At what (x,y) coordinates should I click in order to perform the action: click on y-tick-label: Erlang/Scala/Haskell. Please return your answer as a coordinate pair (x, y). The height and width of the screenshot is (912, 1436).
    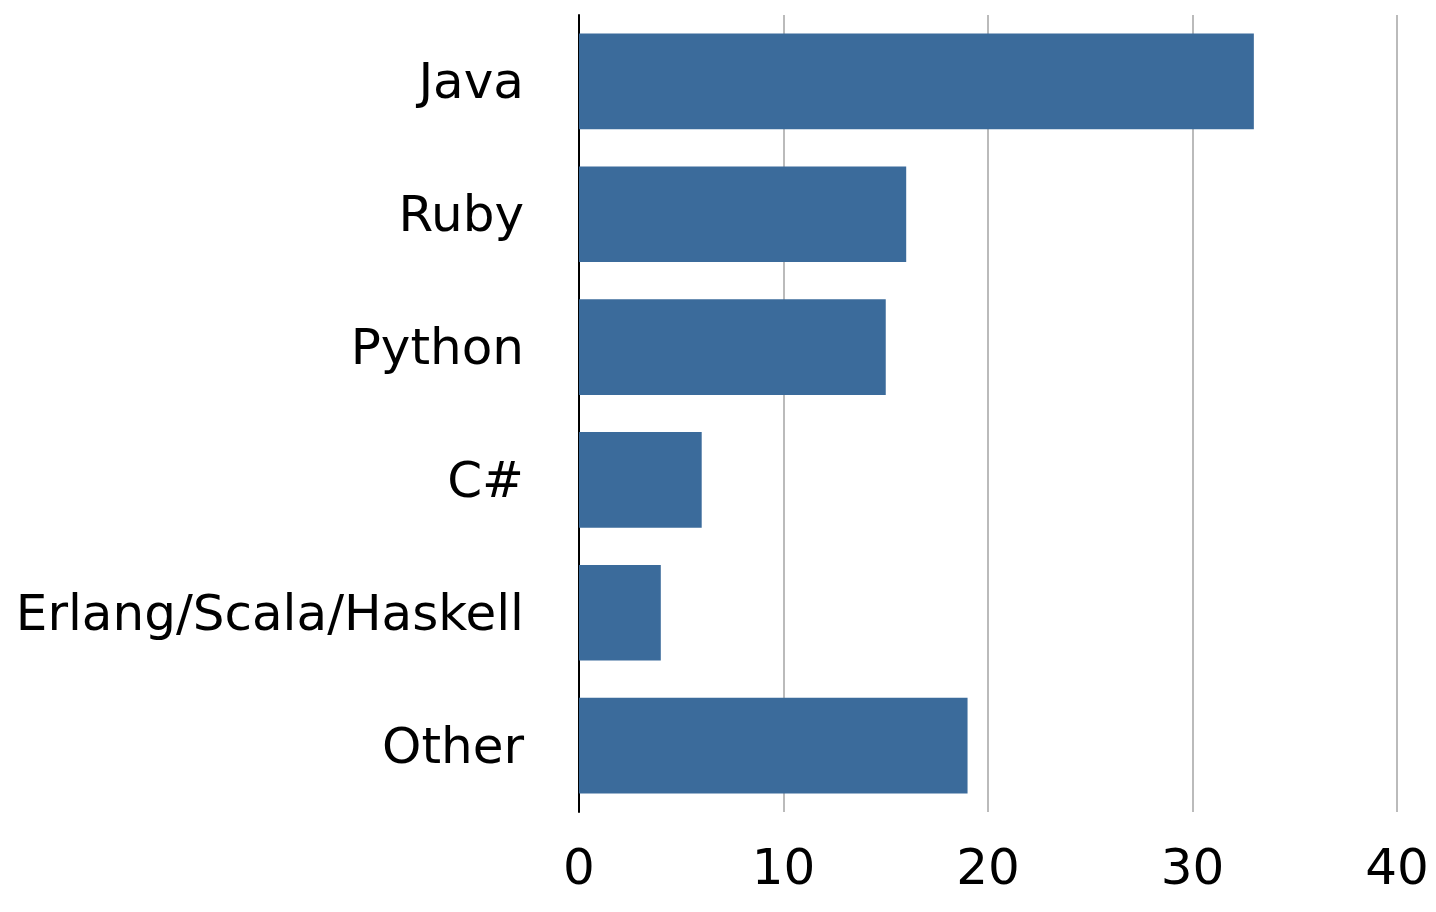
    Looking at the image, I should click on (269, 612).